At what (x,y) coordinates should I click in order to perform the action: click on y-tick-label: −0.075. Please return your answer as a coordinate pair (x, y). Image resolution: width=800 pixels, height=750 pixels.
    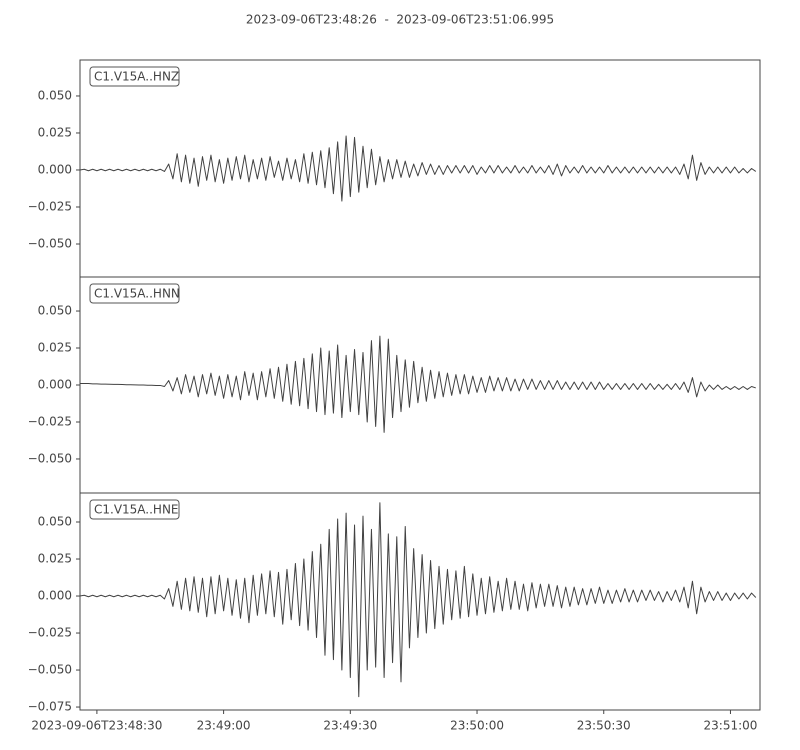
    Looking at the image, I should click on (50, 707).